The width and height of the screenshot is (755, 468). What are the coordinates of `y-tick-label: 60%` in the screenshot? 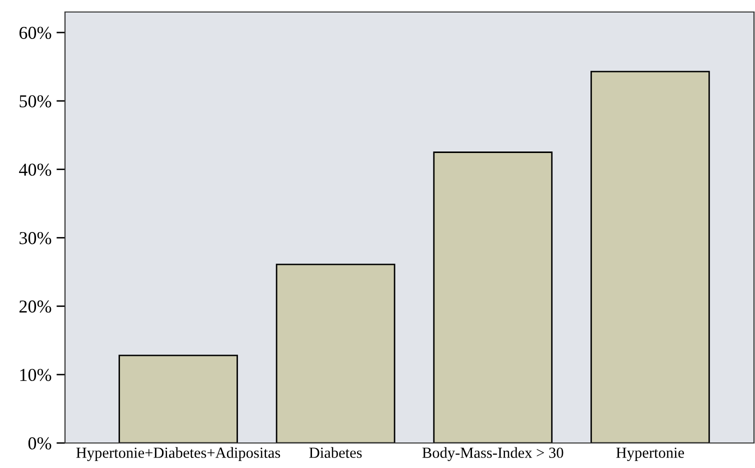 It's located at (35, 33).